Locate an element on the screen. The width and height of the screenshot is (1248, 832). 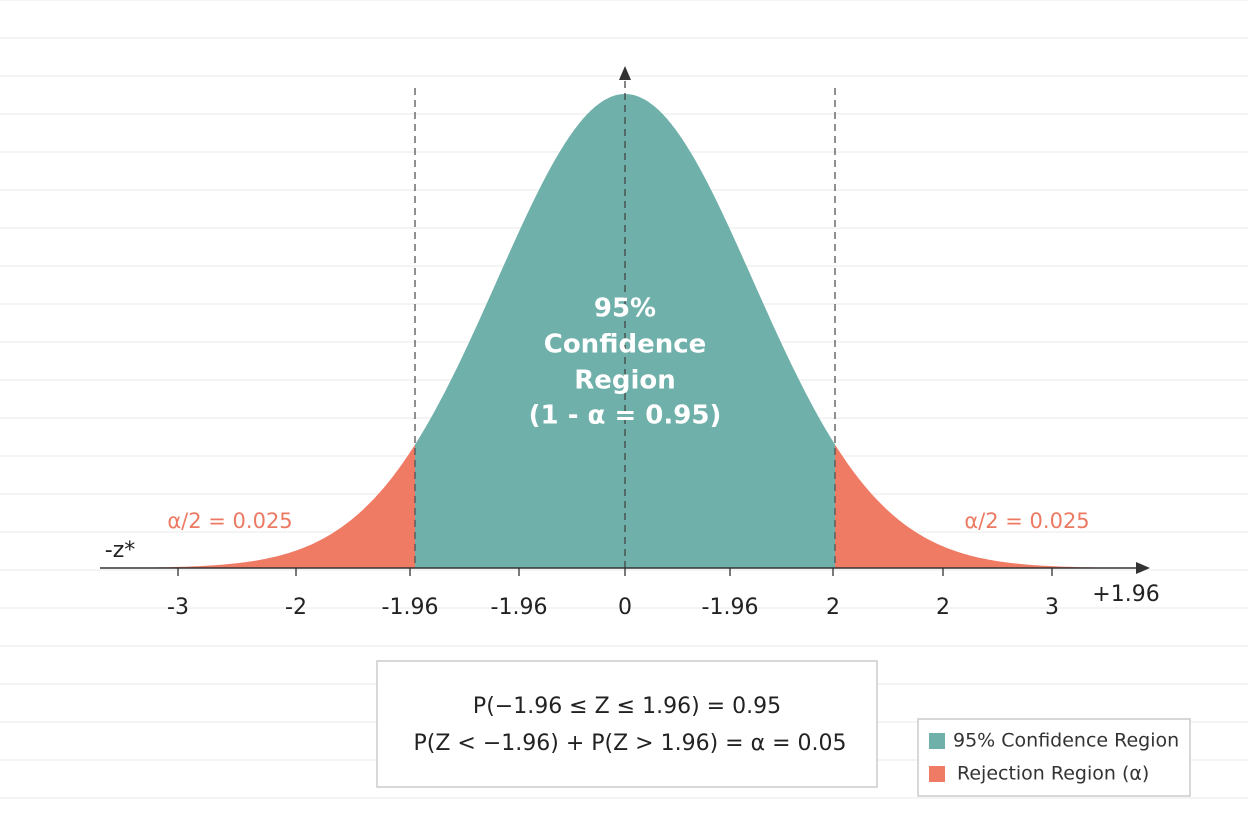
rejection-region-left is located at coordinates (272, 506).